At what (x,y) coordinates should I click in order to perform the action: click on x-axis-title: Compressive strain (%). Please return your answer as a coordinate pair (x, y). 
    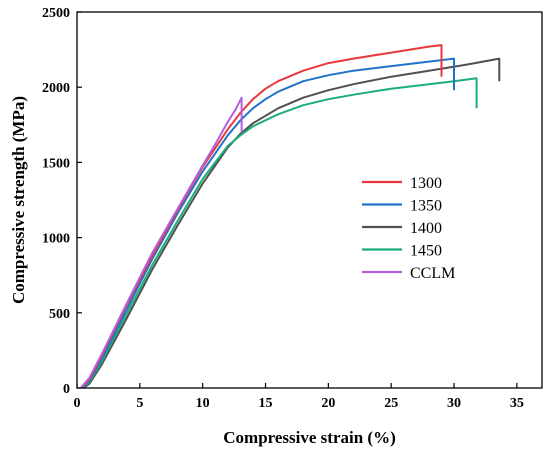
    Looking at the image, I should click on (309, 437).